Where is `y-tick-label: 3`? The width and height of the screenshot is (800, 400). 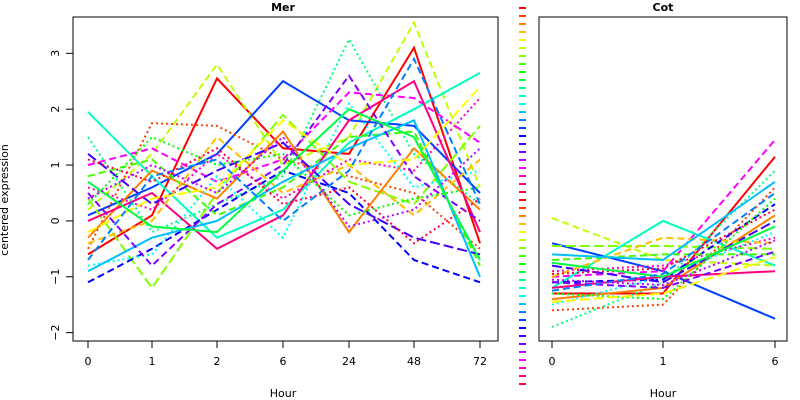
y-tick-label: 3 is located at coordinates (55, 53).